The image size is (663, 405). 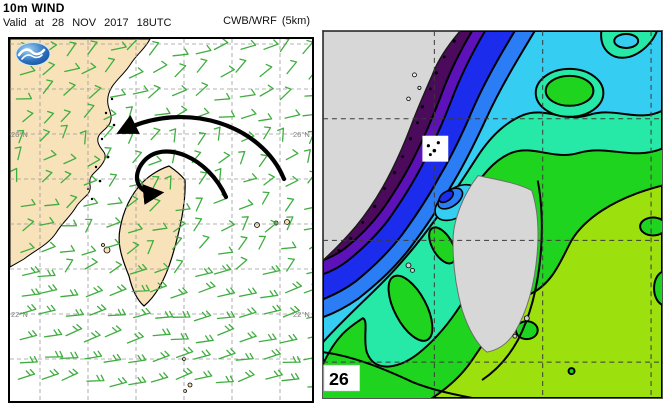 What do you see at coordinates (181, 177) in the screenshot?
I see `flow-arrow-inner` at bounding box center [181, 177].